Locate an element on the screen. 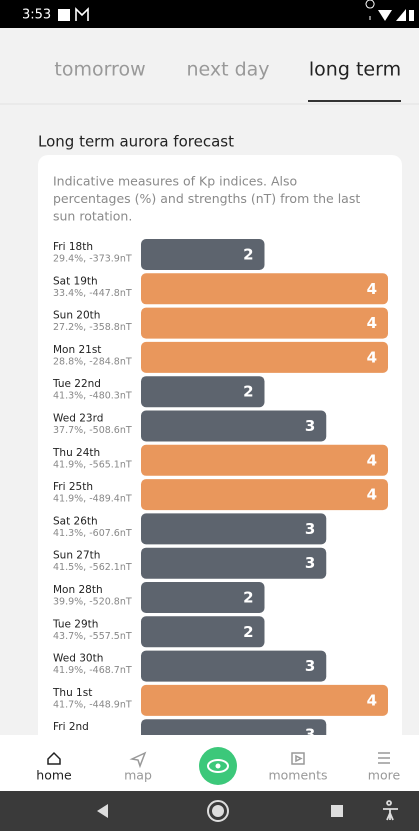 The height and width of the screenshot is (831, 419). back-button is located at coordinates (102, 811).